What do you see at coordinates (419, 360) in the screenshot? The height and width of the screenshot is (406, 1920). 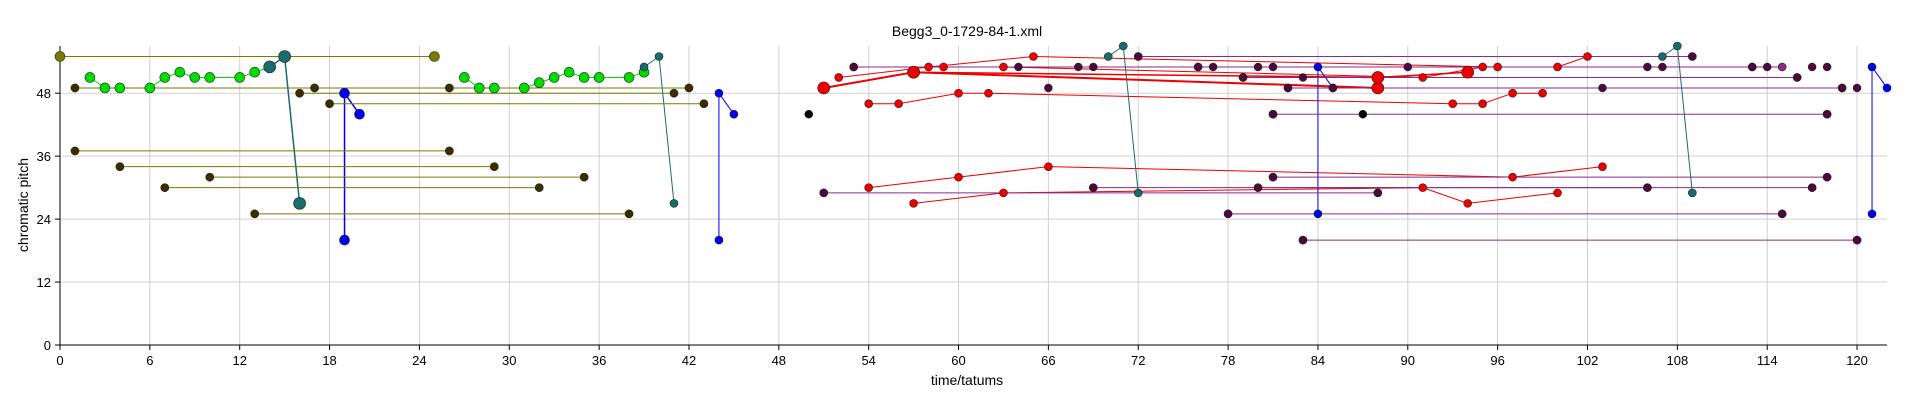 I see `x-tick-label: 24` at bounding box center [419, 360].